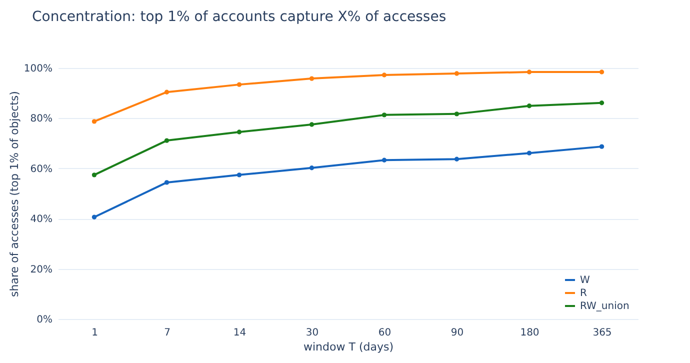 The width and height of the screenshot is (690, 363). What do you see at coordinates (38, 69) in the screenshot?
I see `y-tick-label: 100%` at bounding box center [38, 69].